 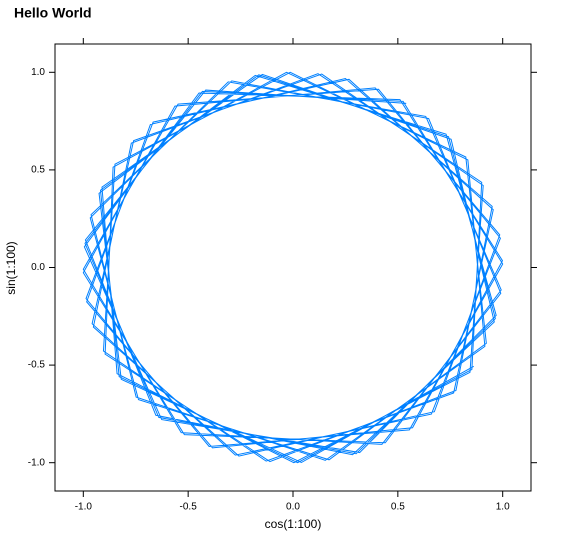 I want to click on x-tick-label: 0.0, so click(x=293, y=507).